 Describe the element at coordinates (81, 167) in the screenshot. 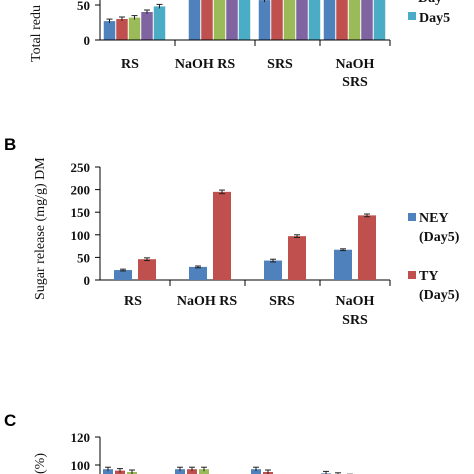

I see `y-tick-label: 250` at that location.